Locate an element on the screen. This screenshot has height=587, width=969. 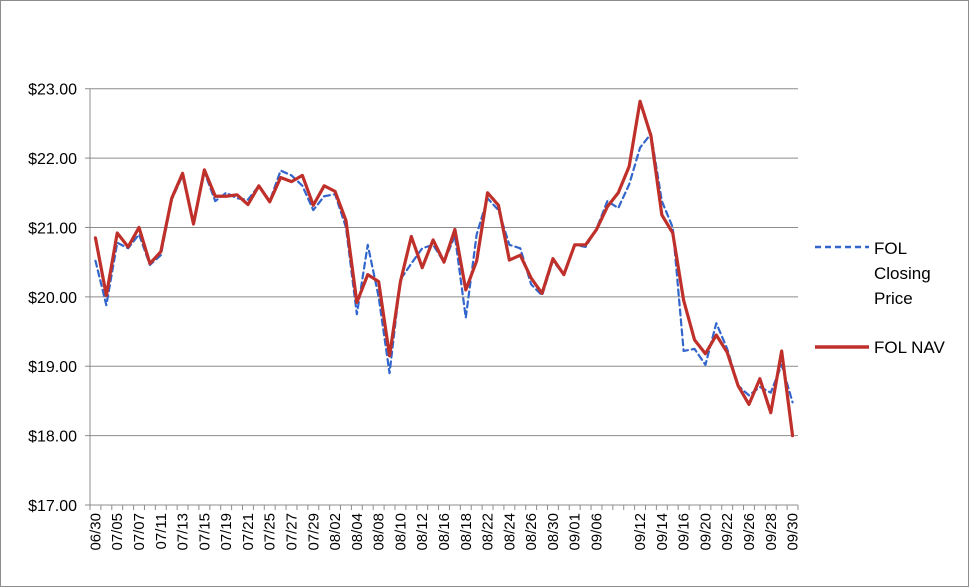
x-tick-label: 07/07 is located at coordinates (139, 532).